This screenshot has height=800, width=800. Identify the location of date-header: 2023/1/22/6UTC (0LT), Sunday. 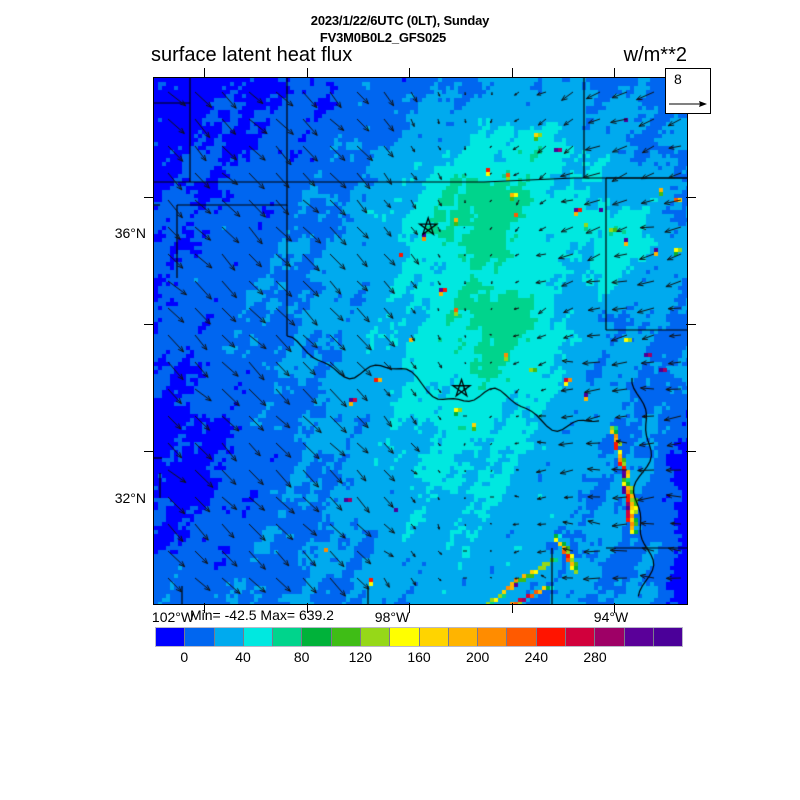
(400, 20).